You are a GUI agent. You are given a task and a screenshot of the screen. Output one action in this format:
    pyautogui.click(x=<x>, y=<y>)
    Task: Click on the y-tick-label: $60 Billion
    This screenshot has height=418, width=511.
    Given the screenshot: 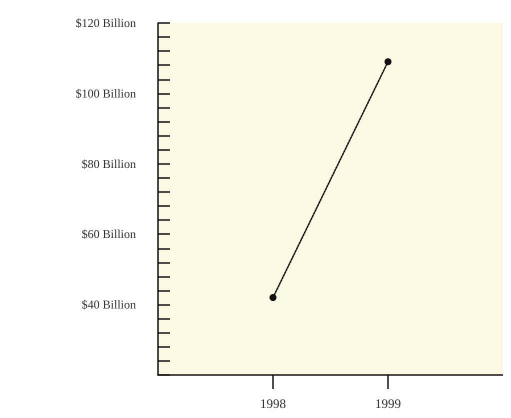 What is the action you would take?
    pyautogui.click(x=109, y=234)
    